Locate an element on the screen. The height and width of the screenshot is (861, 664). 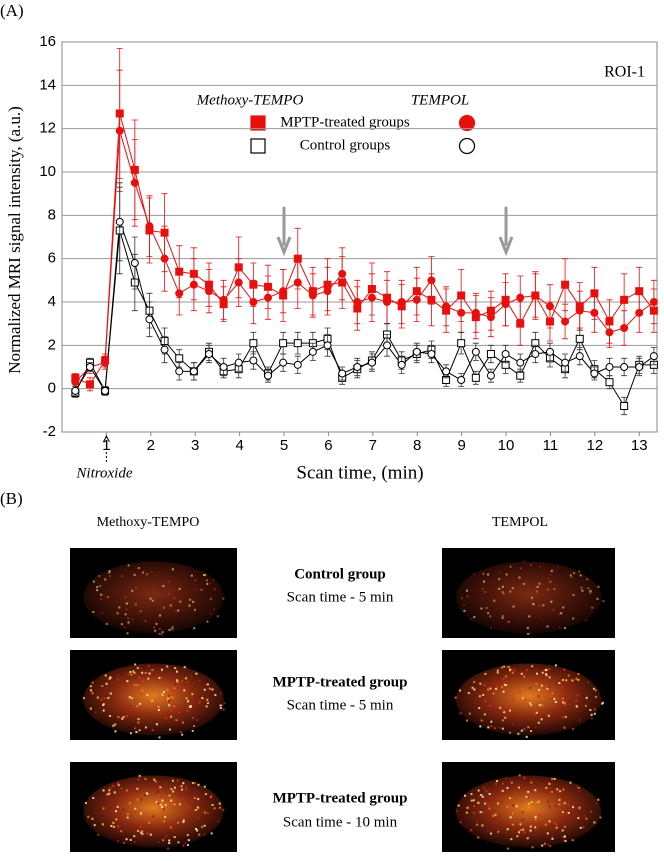
row-title: Control group is located at coordinates (340, 574).